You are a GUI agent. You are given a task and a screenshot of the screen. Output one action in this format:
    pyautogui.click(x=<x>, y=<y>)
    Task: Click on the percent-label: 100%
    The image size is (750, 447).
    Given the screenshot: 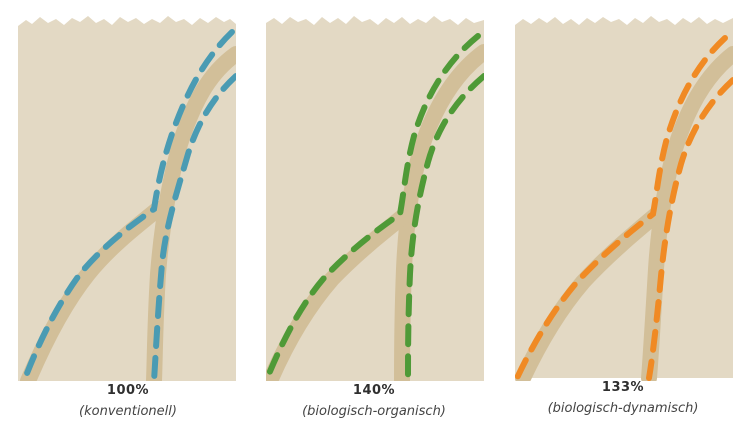 What is the action you would take?
    pyautogui.click(x=128, y=390)
    